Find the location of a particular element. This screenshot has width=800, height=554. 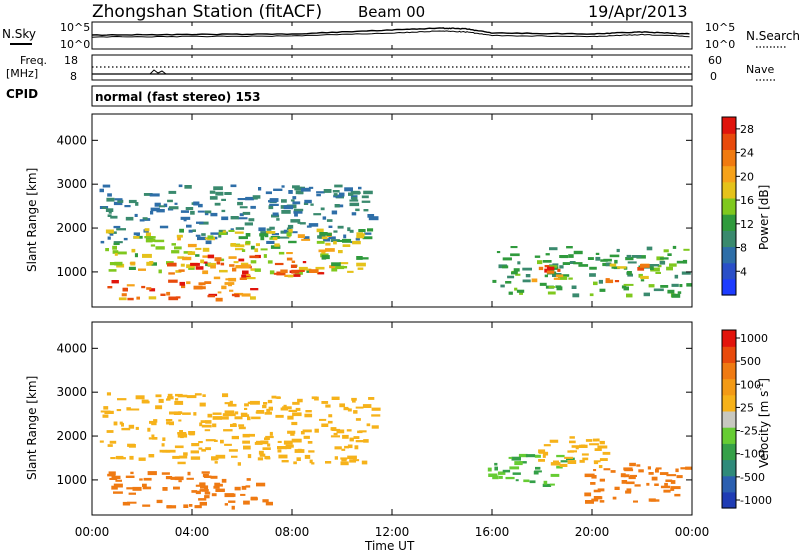

velocity-colorbar-tick-label: -25 is located at coordinates (749, 431).